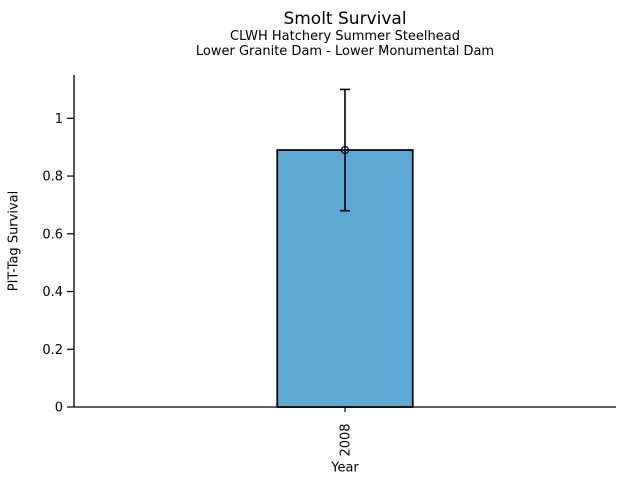  I want to click on x-tick-label: 2008, so click(346, 439).